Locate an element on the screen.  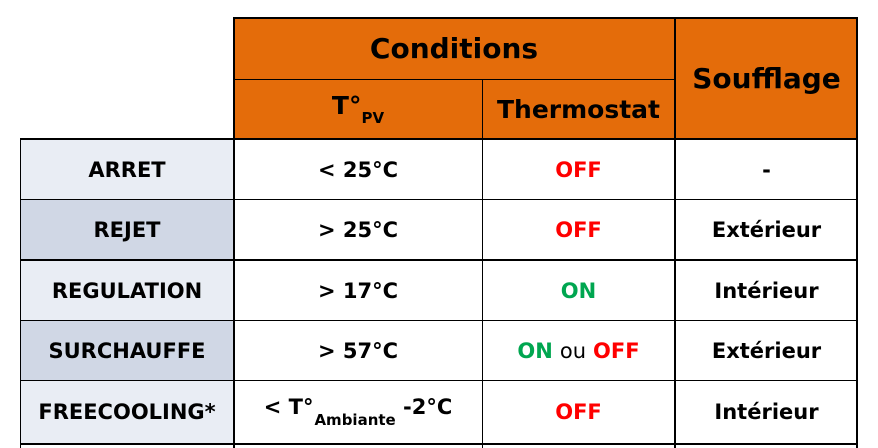
tpv-subscript: PV is located at coordinates (373, 118).